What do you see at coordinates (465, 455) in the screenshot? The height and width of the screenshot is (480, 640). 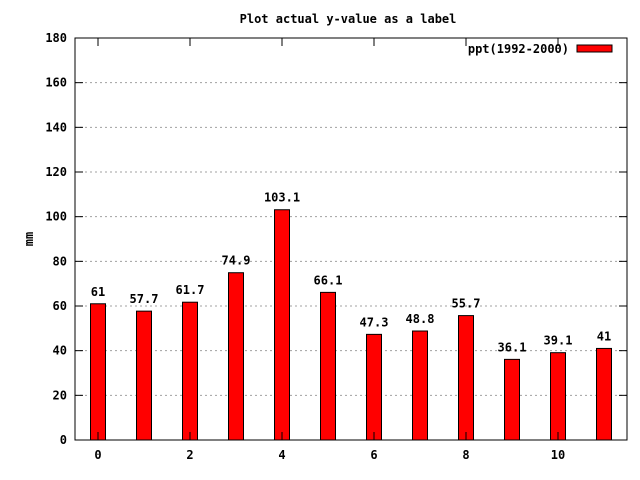 I see `x-tick-label: 8` at bounding box center [465, 455].